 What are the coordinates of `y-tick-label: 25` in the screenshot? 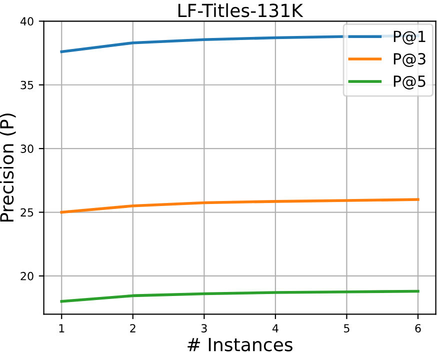 It's located at (27, 212).